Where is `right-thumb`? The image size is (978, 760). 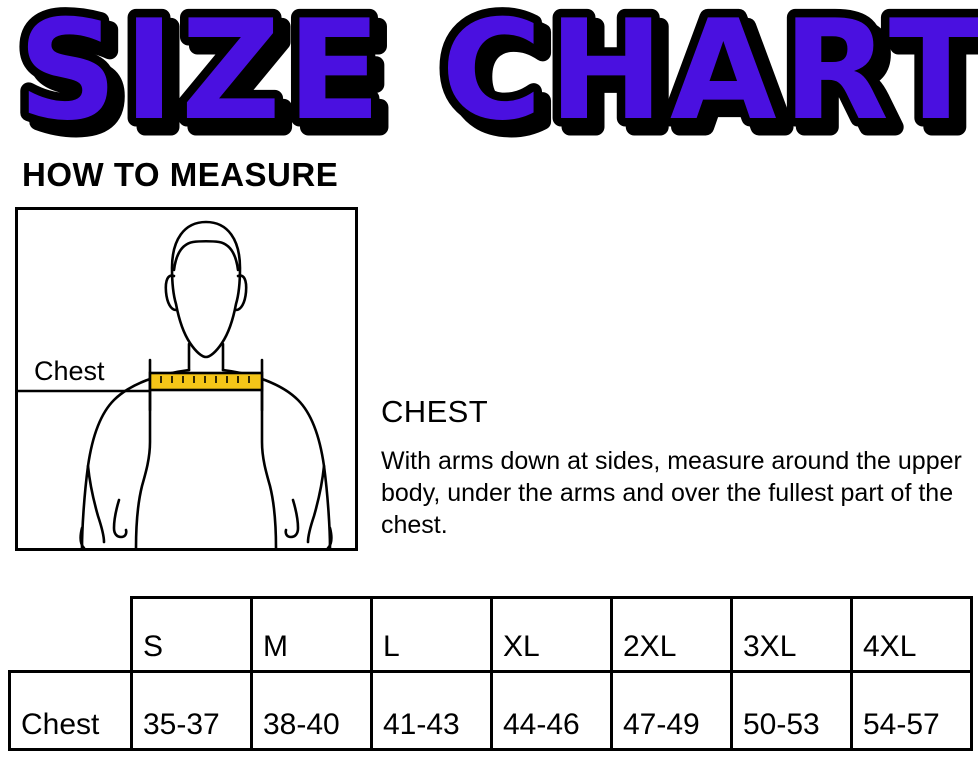 right-thumb is located at coordinates (292, 518).